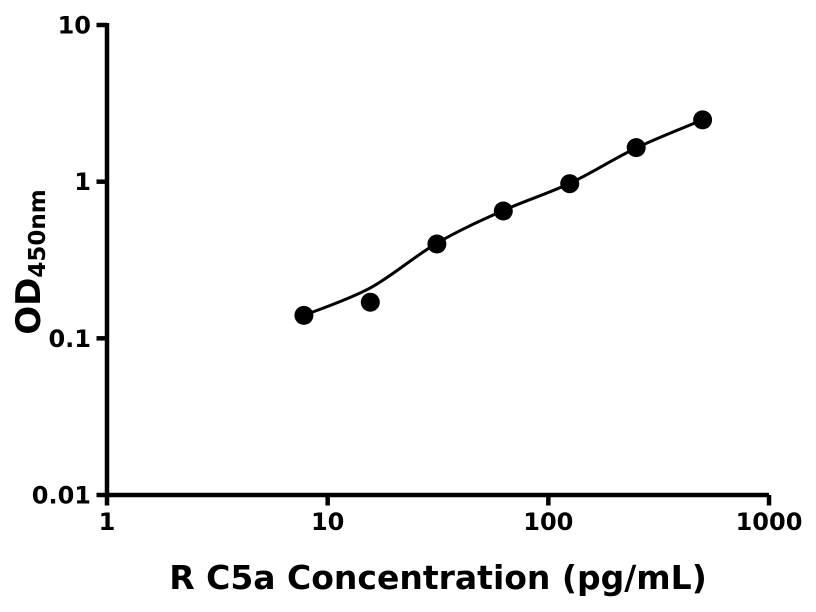 The height and width of the screenshot is (612, 816). Describe the element at coordinates (107, 522) in the screenshot. I see `x-tick-label: 1` at that location.